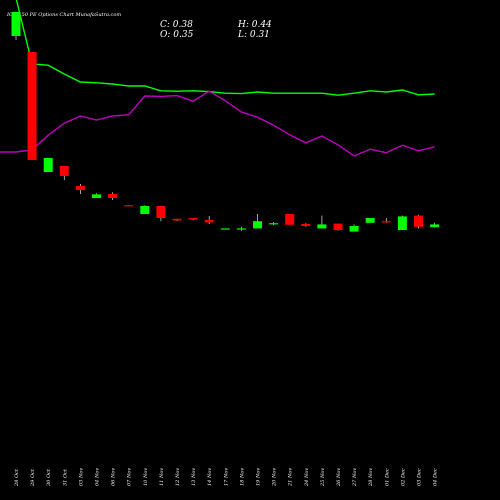 This screenshot has width=500, height=500. What do you see at coordinates (387, 477) in the screenshot?
I see `x-tick-label: 01 Dec` at bounding box center [387, 477].